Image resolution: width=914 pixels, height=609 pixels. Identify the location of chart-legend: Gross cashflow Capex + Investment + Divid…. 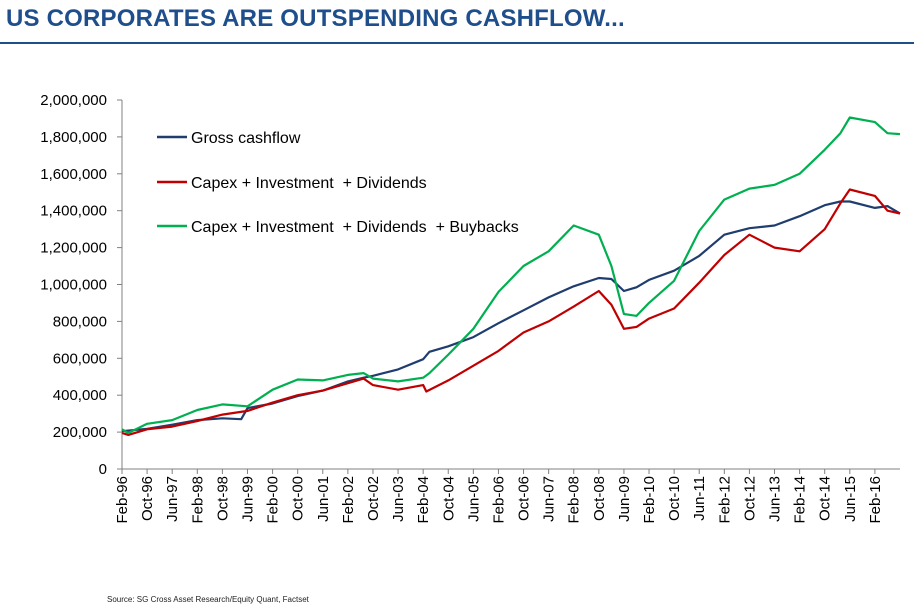
(338, 183).